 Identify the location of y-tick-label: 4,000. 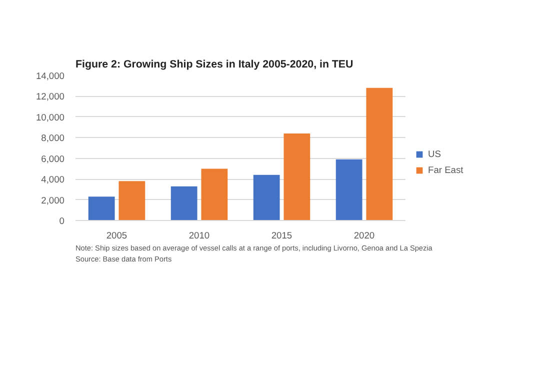
(52, 179).